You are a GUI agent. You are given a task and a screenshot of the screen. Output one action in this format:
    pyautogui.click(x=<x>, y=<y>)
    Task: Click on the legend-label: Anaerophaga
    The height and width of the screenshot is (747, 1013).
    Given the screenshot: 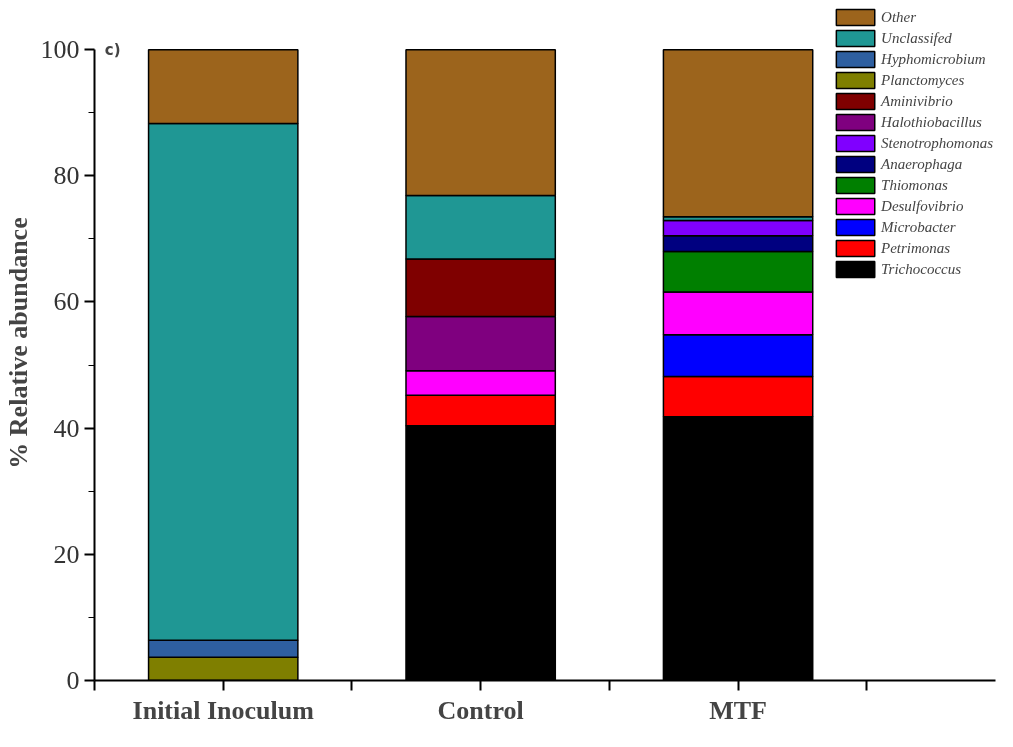 What is the action you would take?
    pyautogui.click(x=922, y=164)
    